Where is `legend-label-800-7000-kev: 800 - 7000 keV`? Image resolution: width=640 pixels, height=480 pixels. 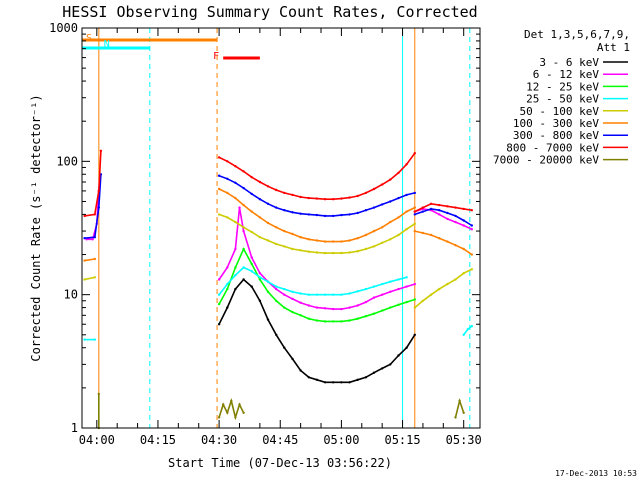
legend-label-800-7000-kev: 800 - 7000 keV is located at coordinates (552, 147).